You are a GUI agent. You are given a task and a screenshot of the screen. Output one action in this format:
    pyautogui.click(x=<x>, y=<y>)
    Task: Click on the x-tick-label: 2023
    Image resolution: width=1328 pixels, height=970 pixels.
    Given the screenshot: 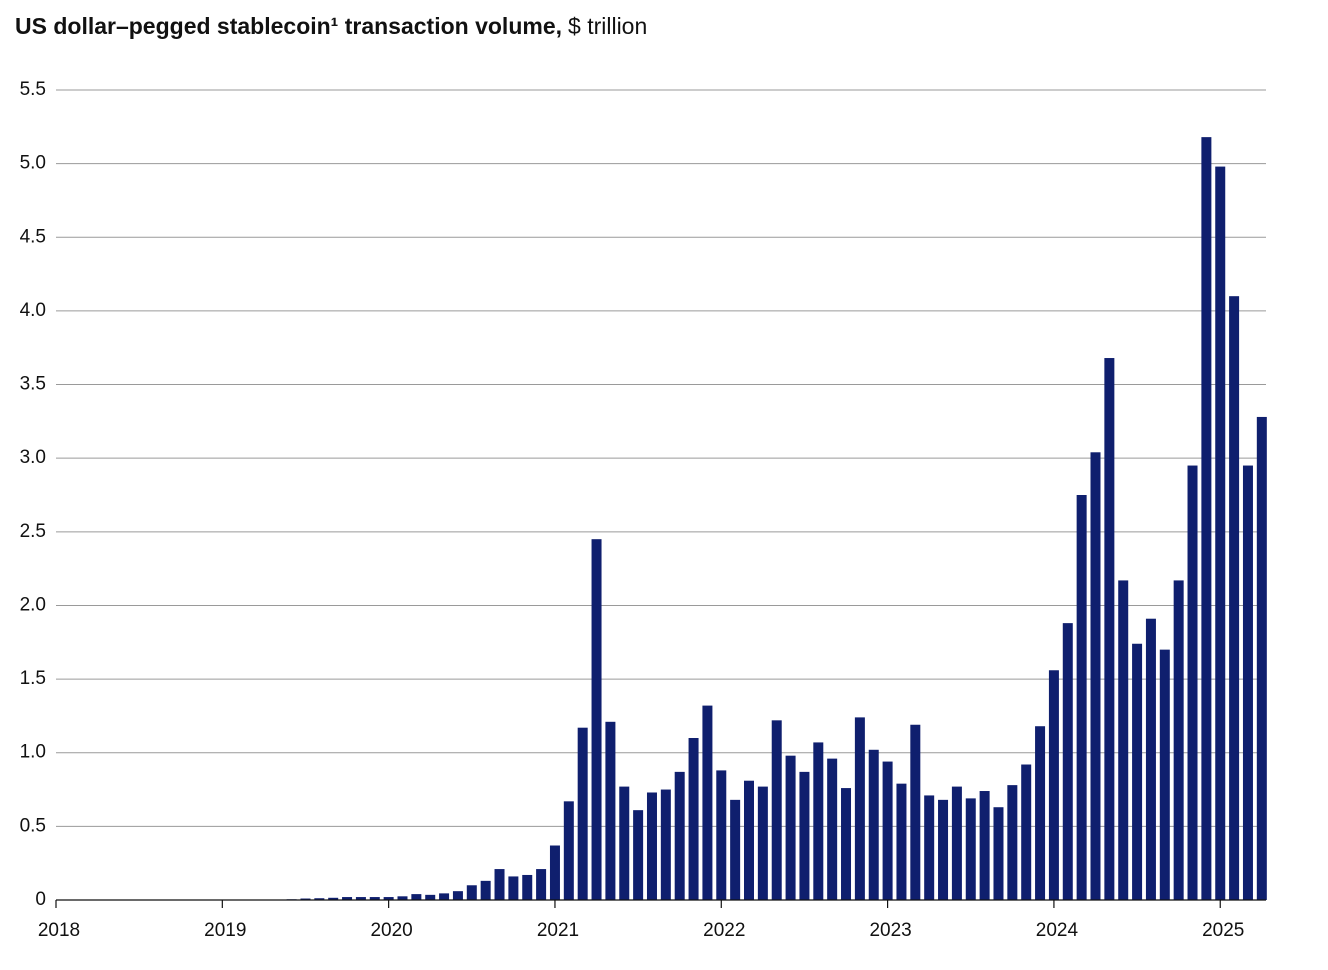 What is the action you would take?
    pyautogui.click(x=890, y=930)
    